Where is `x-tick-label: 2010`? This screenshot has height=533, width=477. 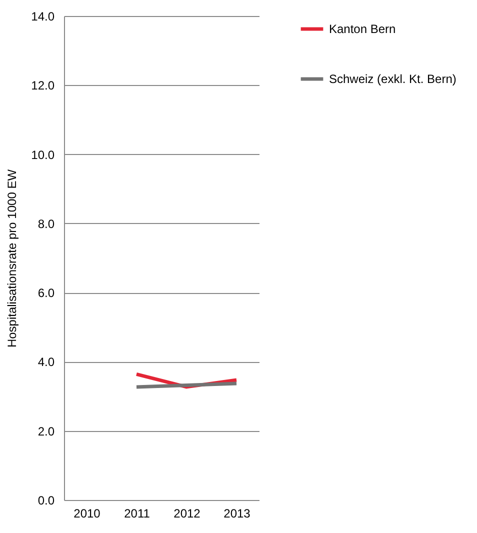
x-tick-label: 2010 is located at coordinates (87, 513).